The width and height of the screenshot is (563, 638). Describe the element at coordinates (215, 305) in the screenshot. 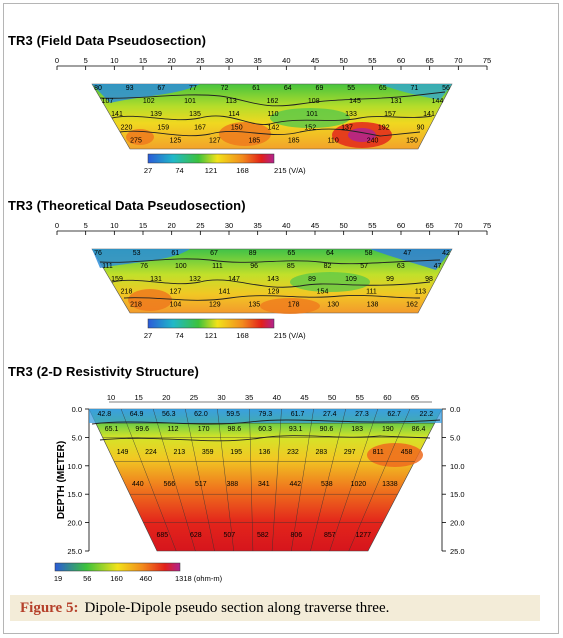

I see `theory-value-label: 129` at that location.